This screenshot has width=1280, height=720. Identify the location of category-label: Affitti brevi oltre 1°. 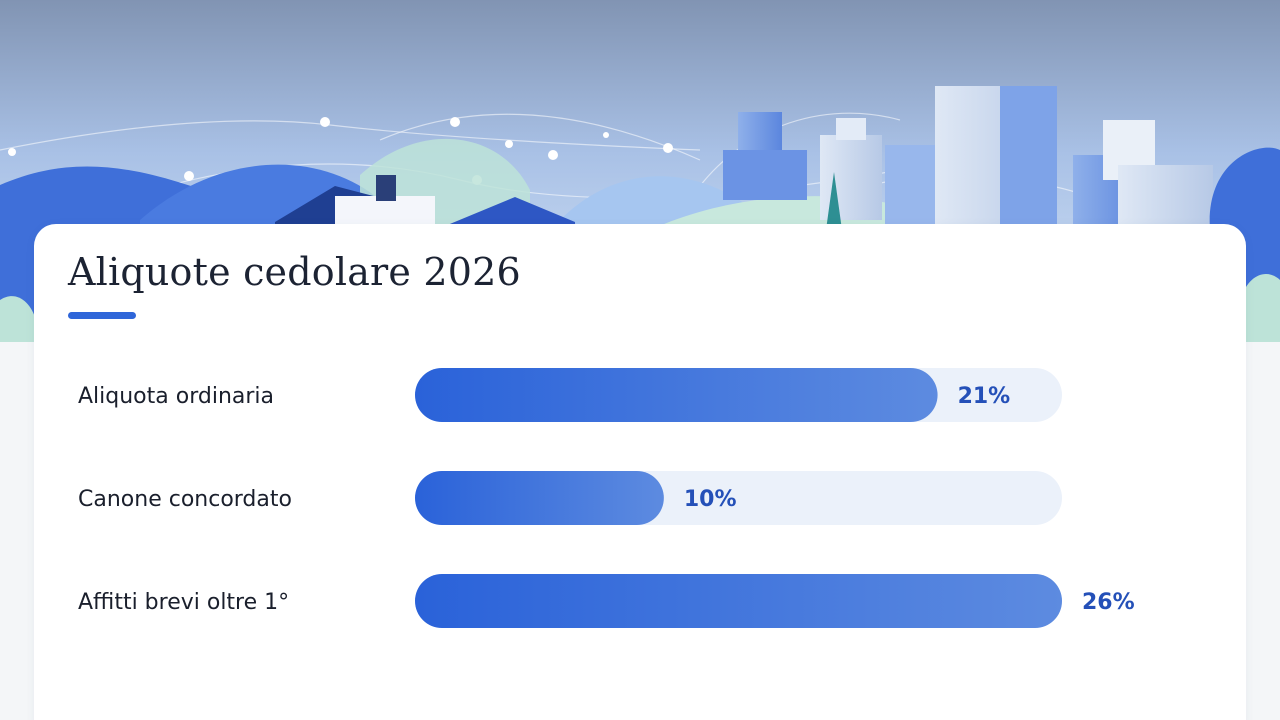
(183, 602).